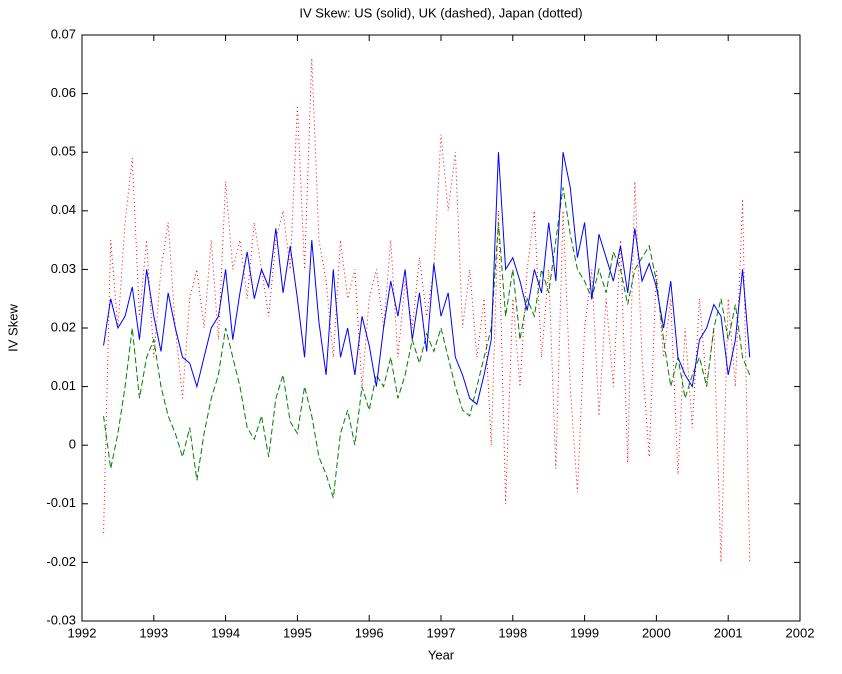 The image size is (842, 674). I want to click on x-tick-label: 1992, so click(82, 632).